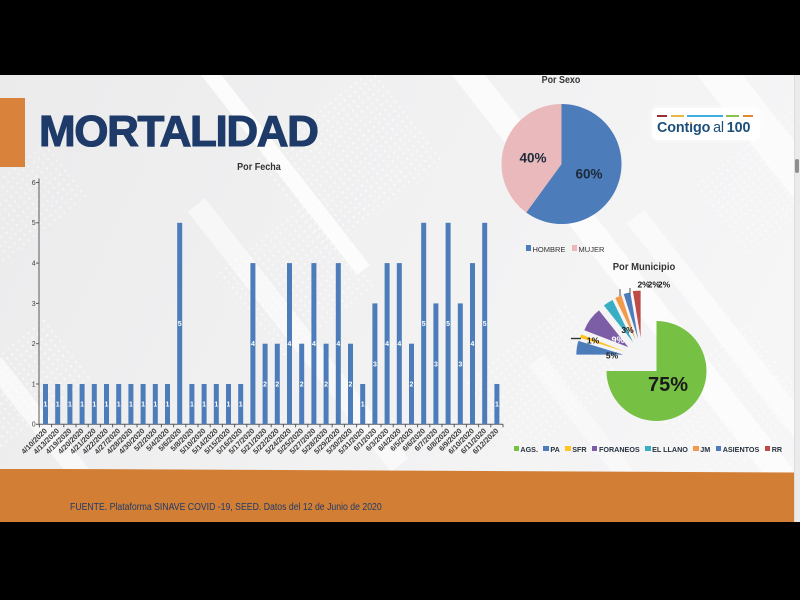 The height and width of the screenshot is (600, 800). What do you see at coordinates (34, 183) in the screenshot?
I see `svg-text: 6` at bounding box center [34, 183].